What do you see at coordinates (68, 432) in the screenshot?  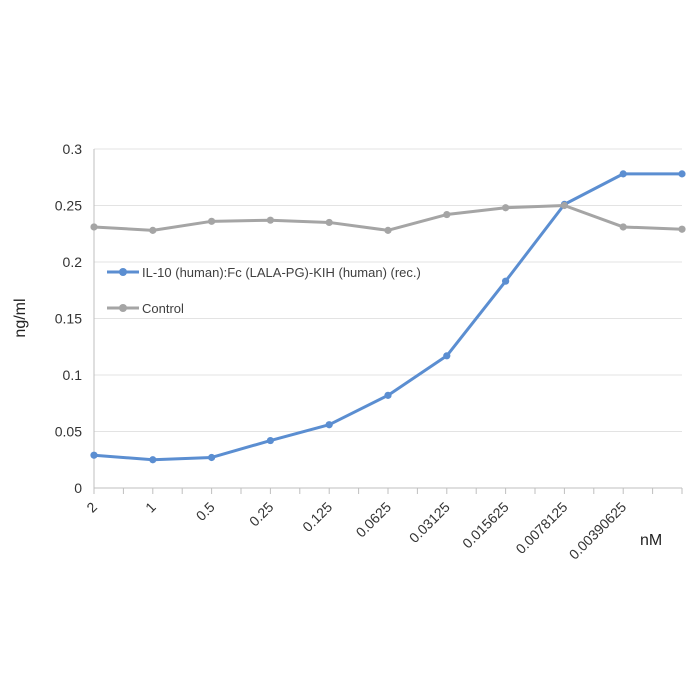 I see `y-tick-label-1: 0.05` at bounding box center [68, 432].